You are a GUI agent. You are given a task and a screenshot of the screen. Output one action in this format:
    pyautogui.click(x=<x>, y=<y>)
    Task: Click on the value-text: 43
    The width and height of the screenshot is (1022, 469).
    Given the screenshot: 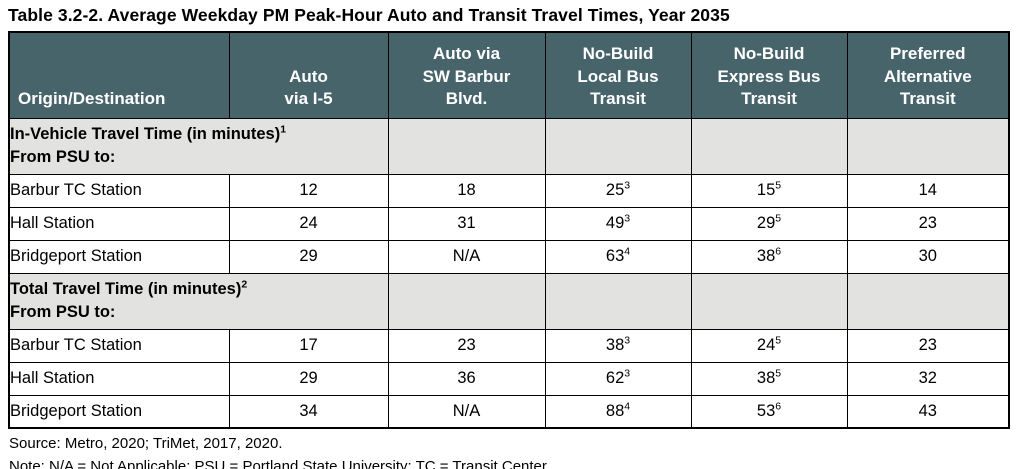 What is the action you would take?
    pyautogui.click(x=927, y=410)
    